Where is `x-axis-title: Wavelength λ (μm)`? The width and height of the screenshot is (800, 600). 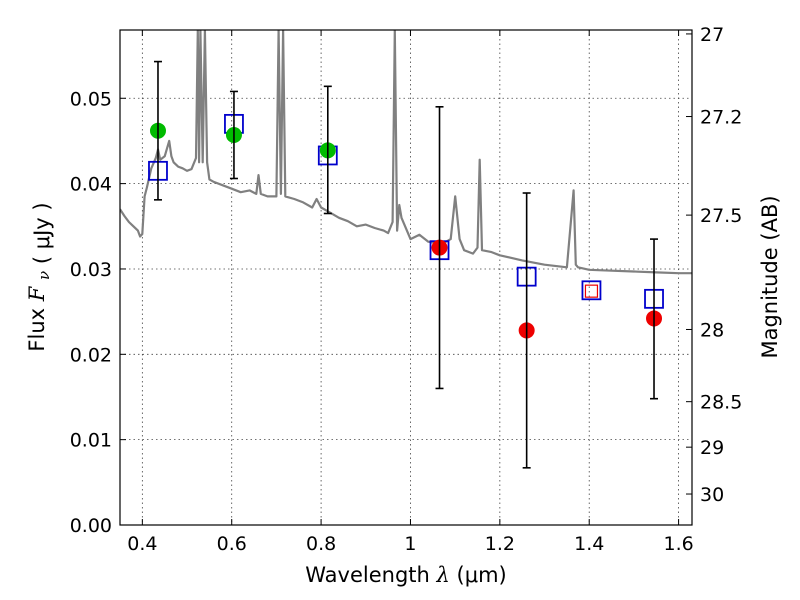 x-axis-title: Wavelength λ (μm) is located at coordinates (405, 575).